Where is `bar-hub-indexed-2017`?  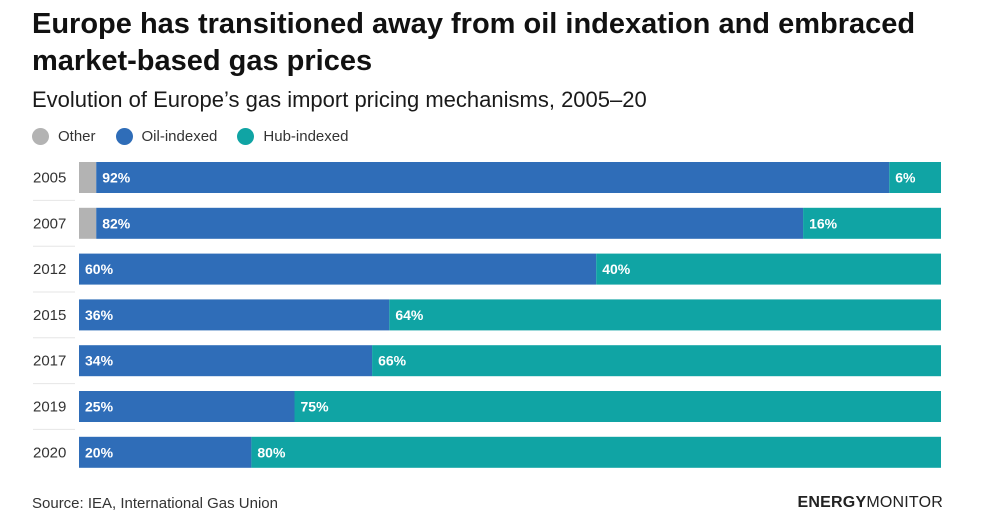
bar-hub-indexed-2017 is located at coordinates (657, 361).